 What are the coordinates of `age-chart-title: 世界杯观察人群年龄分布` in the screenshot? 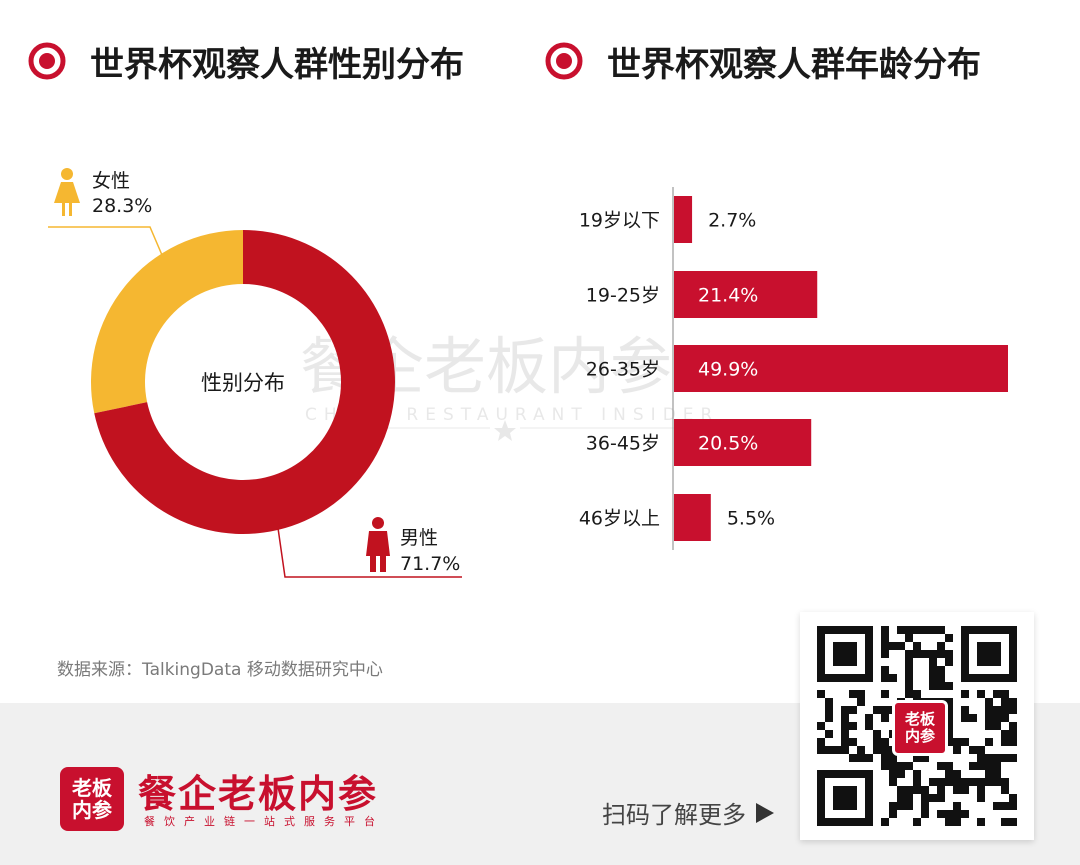 It's located at (763, 61).